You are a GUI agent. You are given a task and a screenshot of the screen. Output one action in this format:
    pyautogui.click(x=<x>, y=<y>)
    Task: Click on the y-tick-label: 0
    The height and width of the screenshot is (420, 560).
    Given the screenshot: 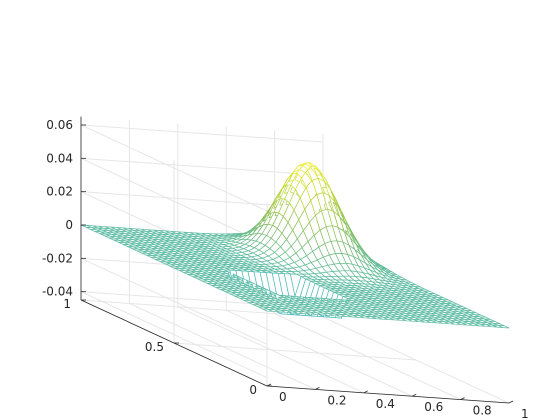 What is the action you would take?
    pyautogui.click(x=253, y=390)
    